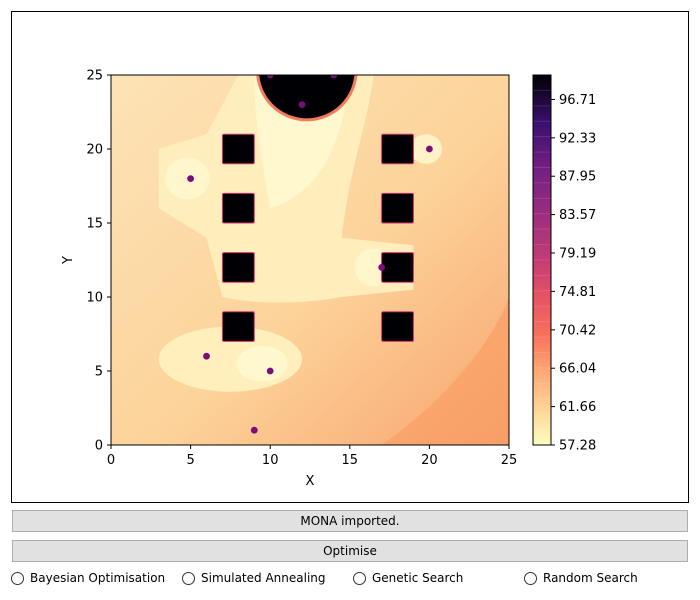 This screenshot has width=700, height=600. Describe the element at coordinates (270, 460) in the screenshot. I see `x-tick-label: 10` at that location.